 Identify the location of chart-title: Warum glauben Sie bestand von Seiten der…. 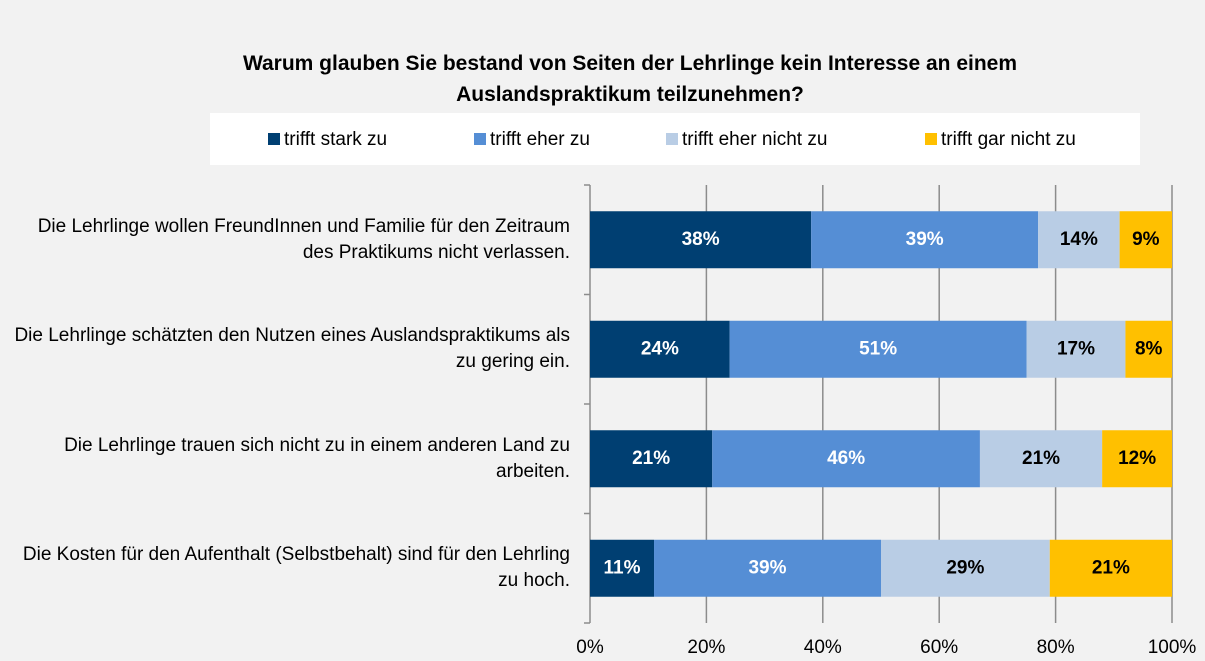
(630, 79).